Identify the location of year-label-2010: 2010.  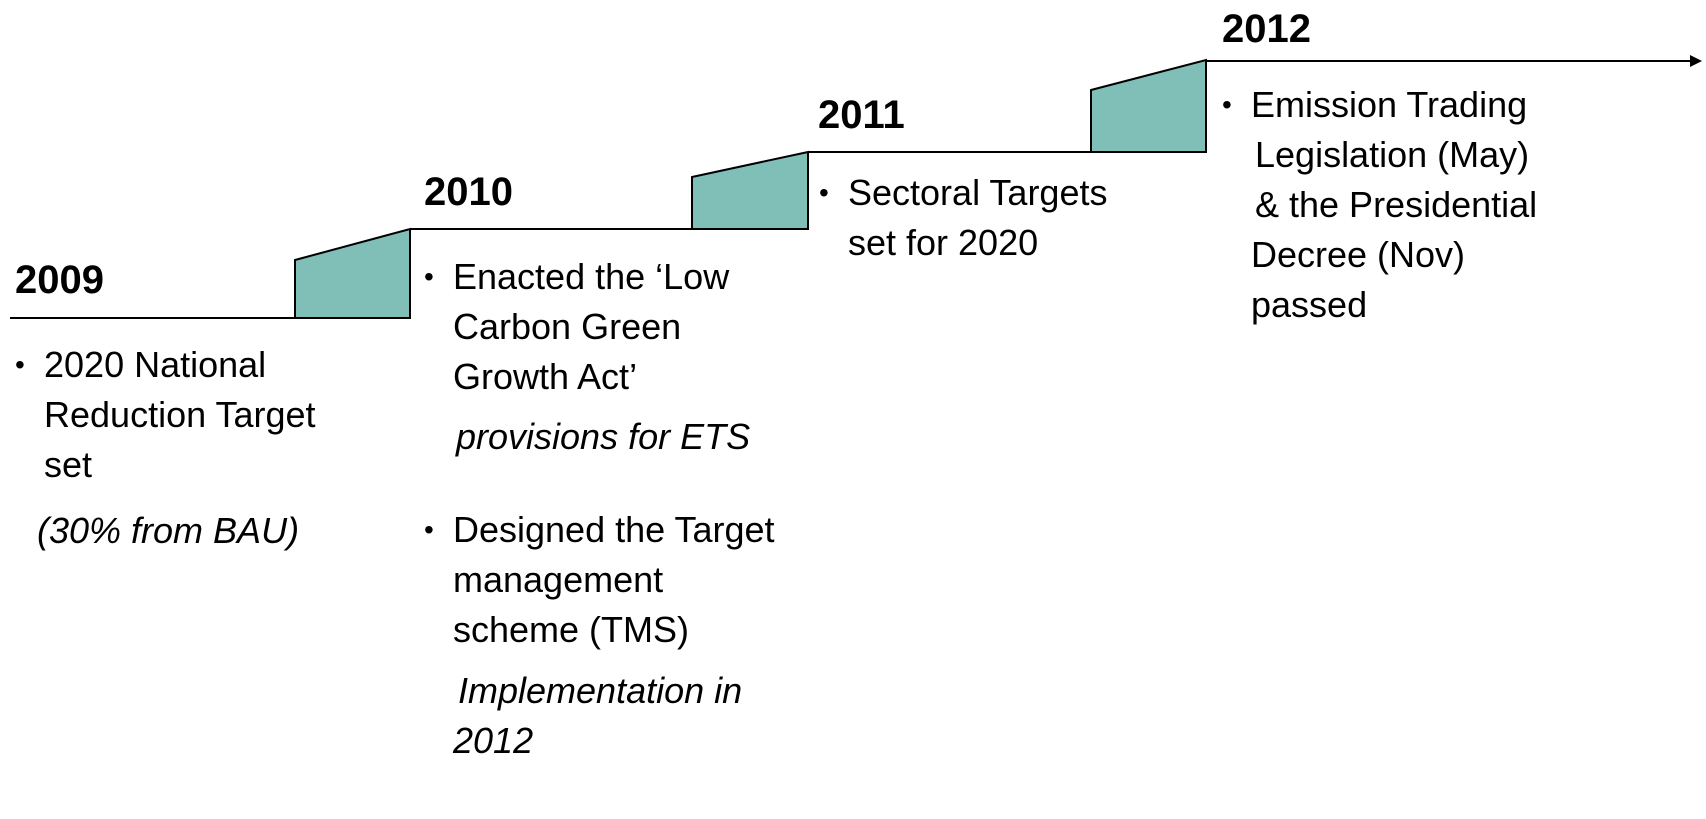
(468, 192).